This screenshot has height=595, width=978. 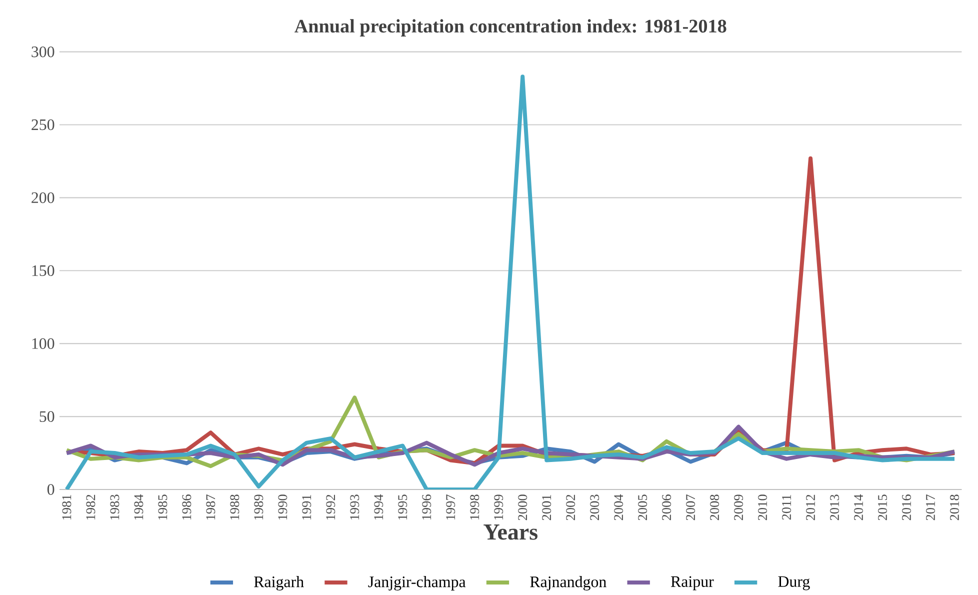 What do you see at coordinates (619, 507) in the screenshot?
I see `x-tick-label: 2004` at bounding box center [619, 507].